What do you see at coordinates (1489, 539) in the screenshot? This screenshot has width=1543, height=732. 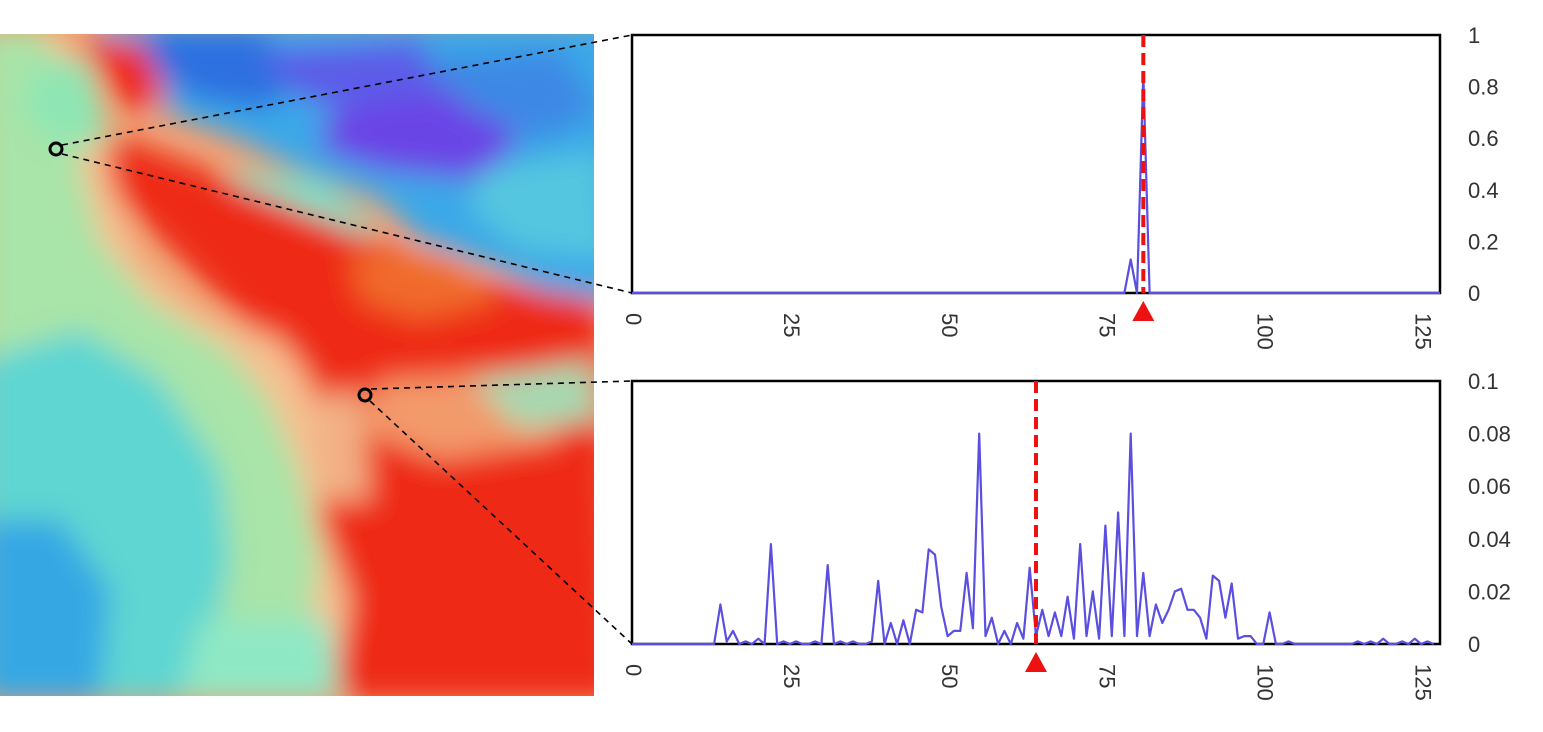 I see `y-tick-label: 0.04` at bounding box center [1489, 539].